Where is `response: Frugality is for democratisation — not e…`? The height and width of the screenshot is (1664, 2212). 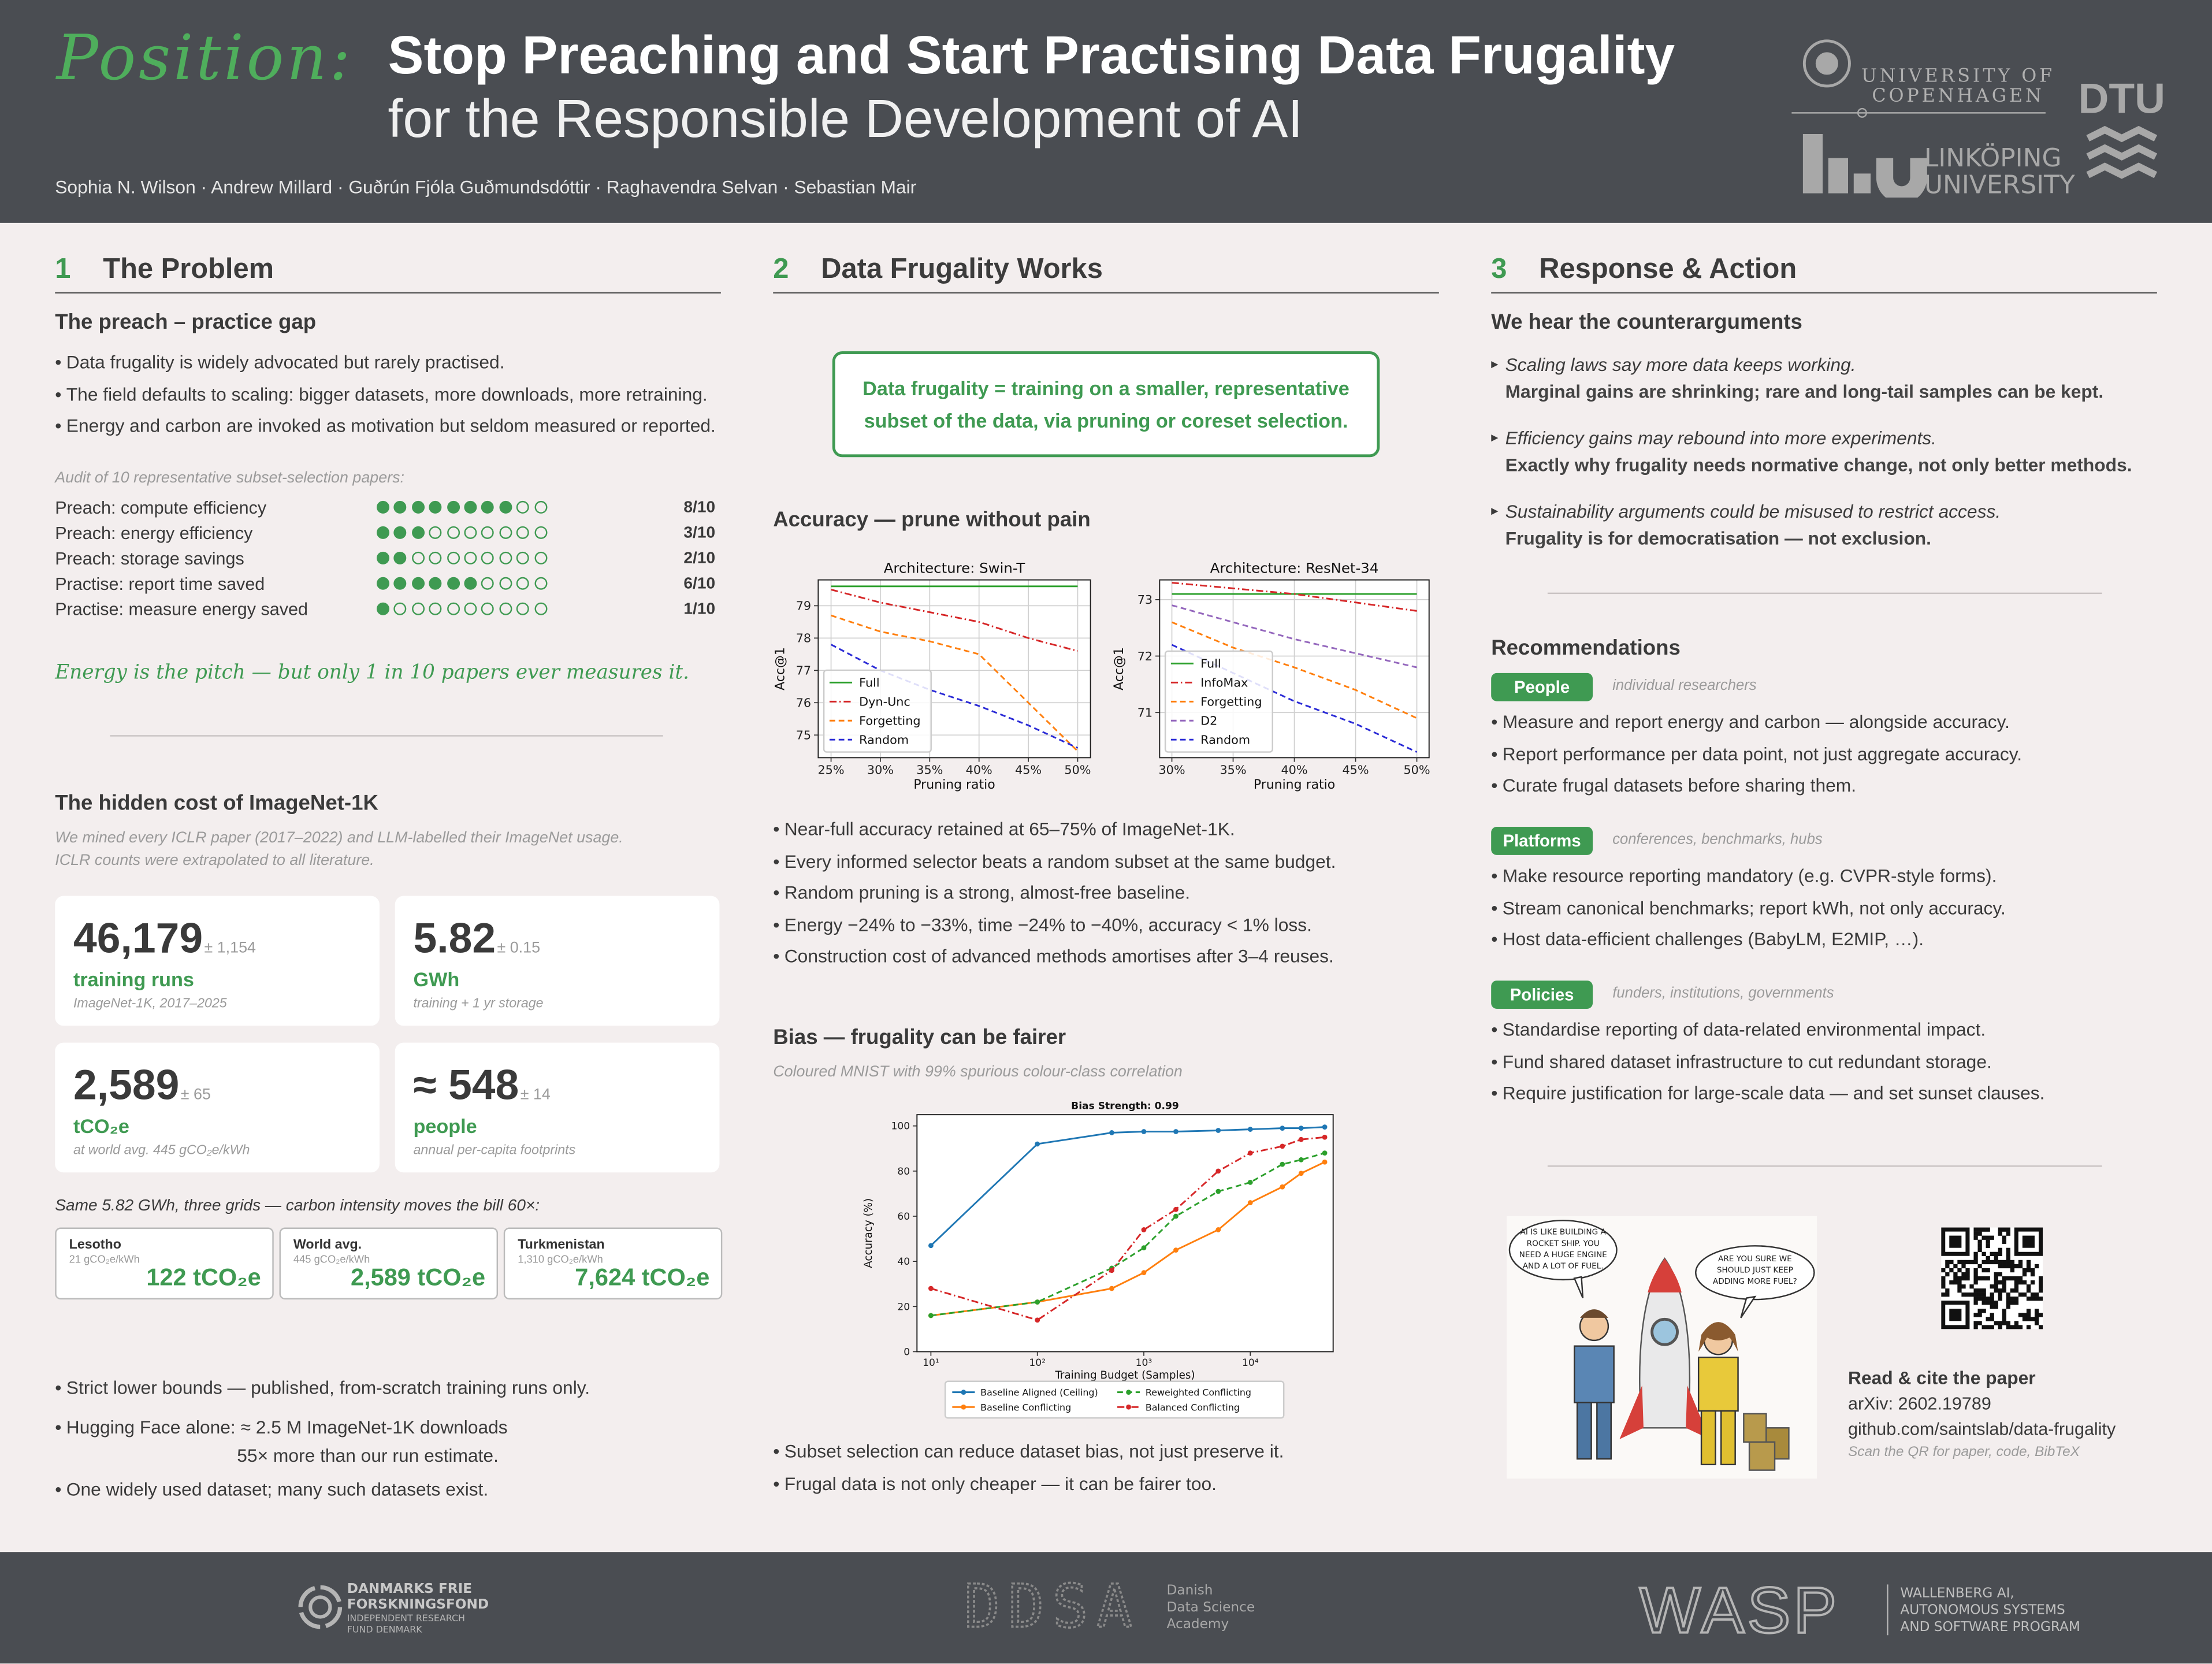 response: Frugality is for democratisation — not e… is located at coordinates (1718, 538).